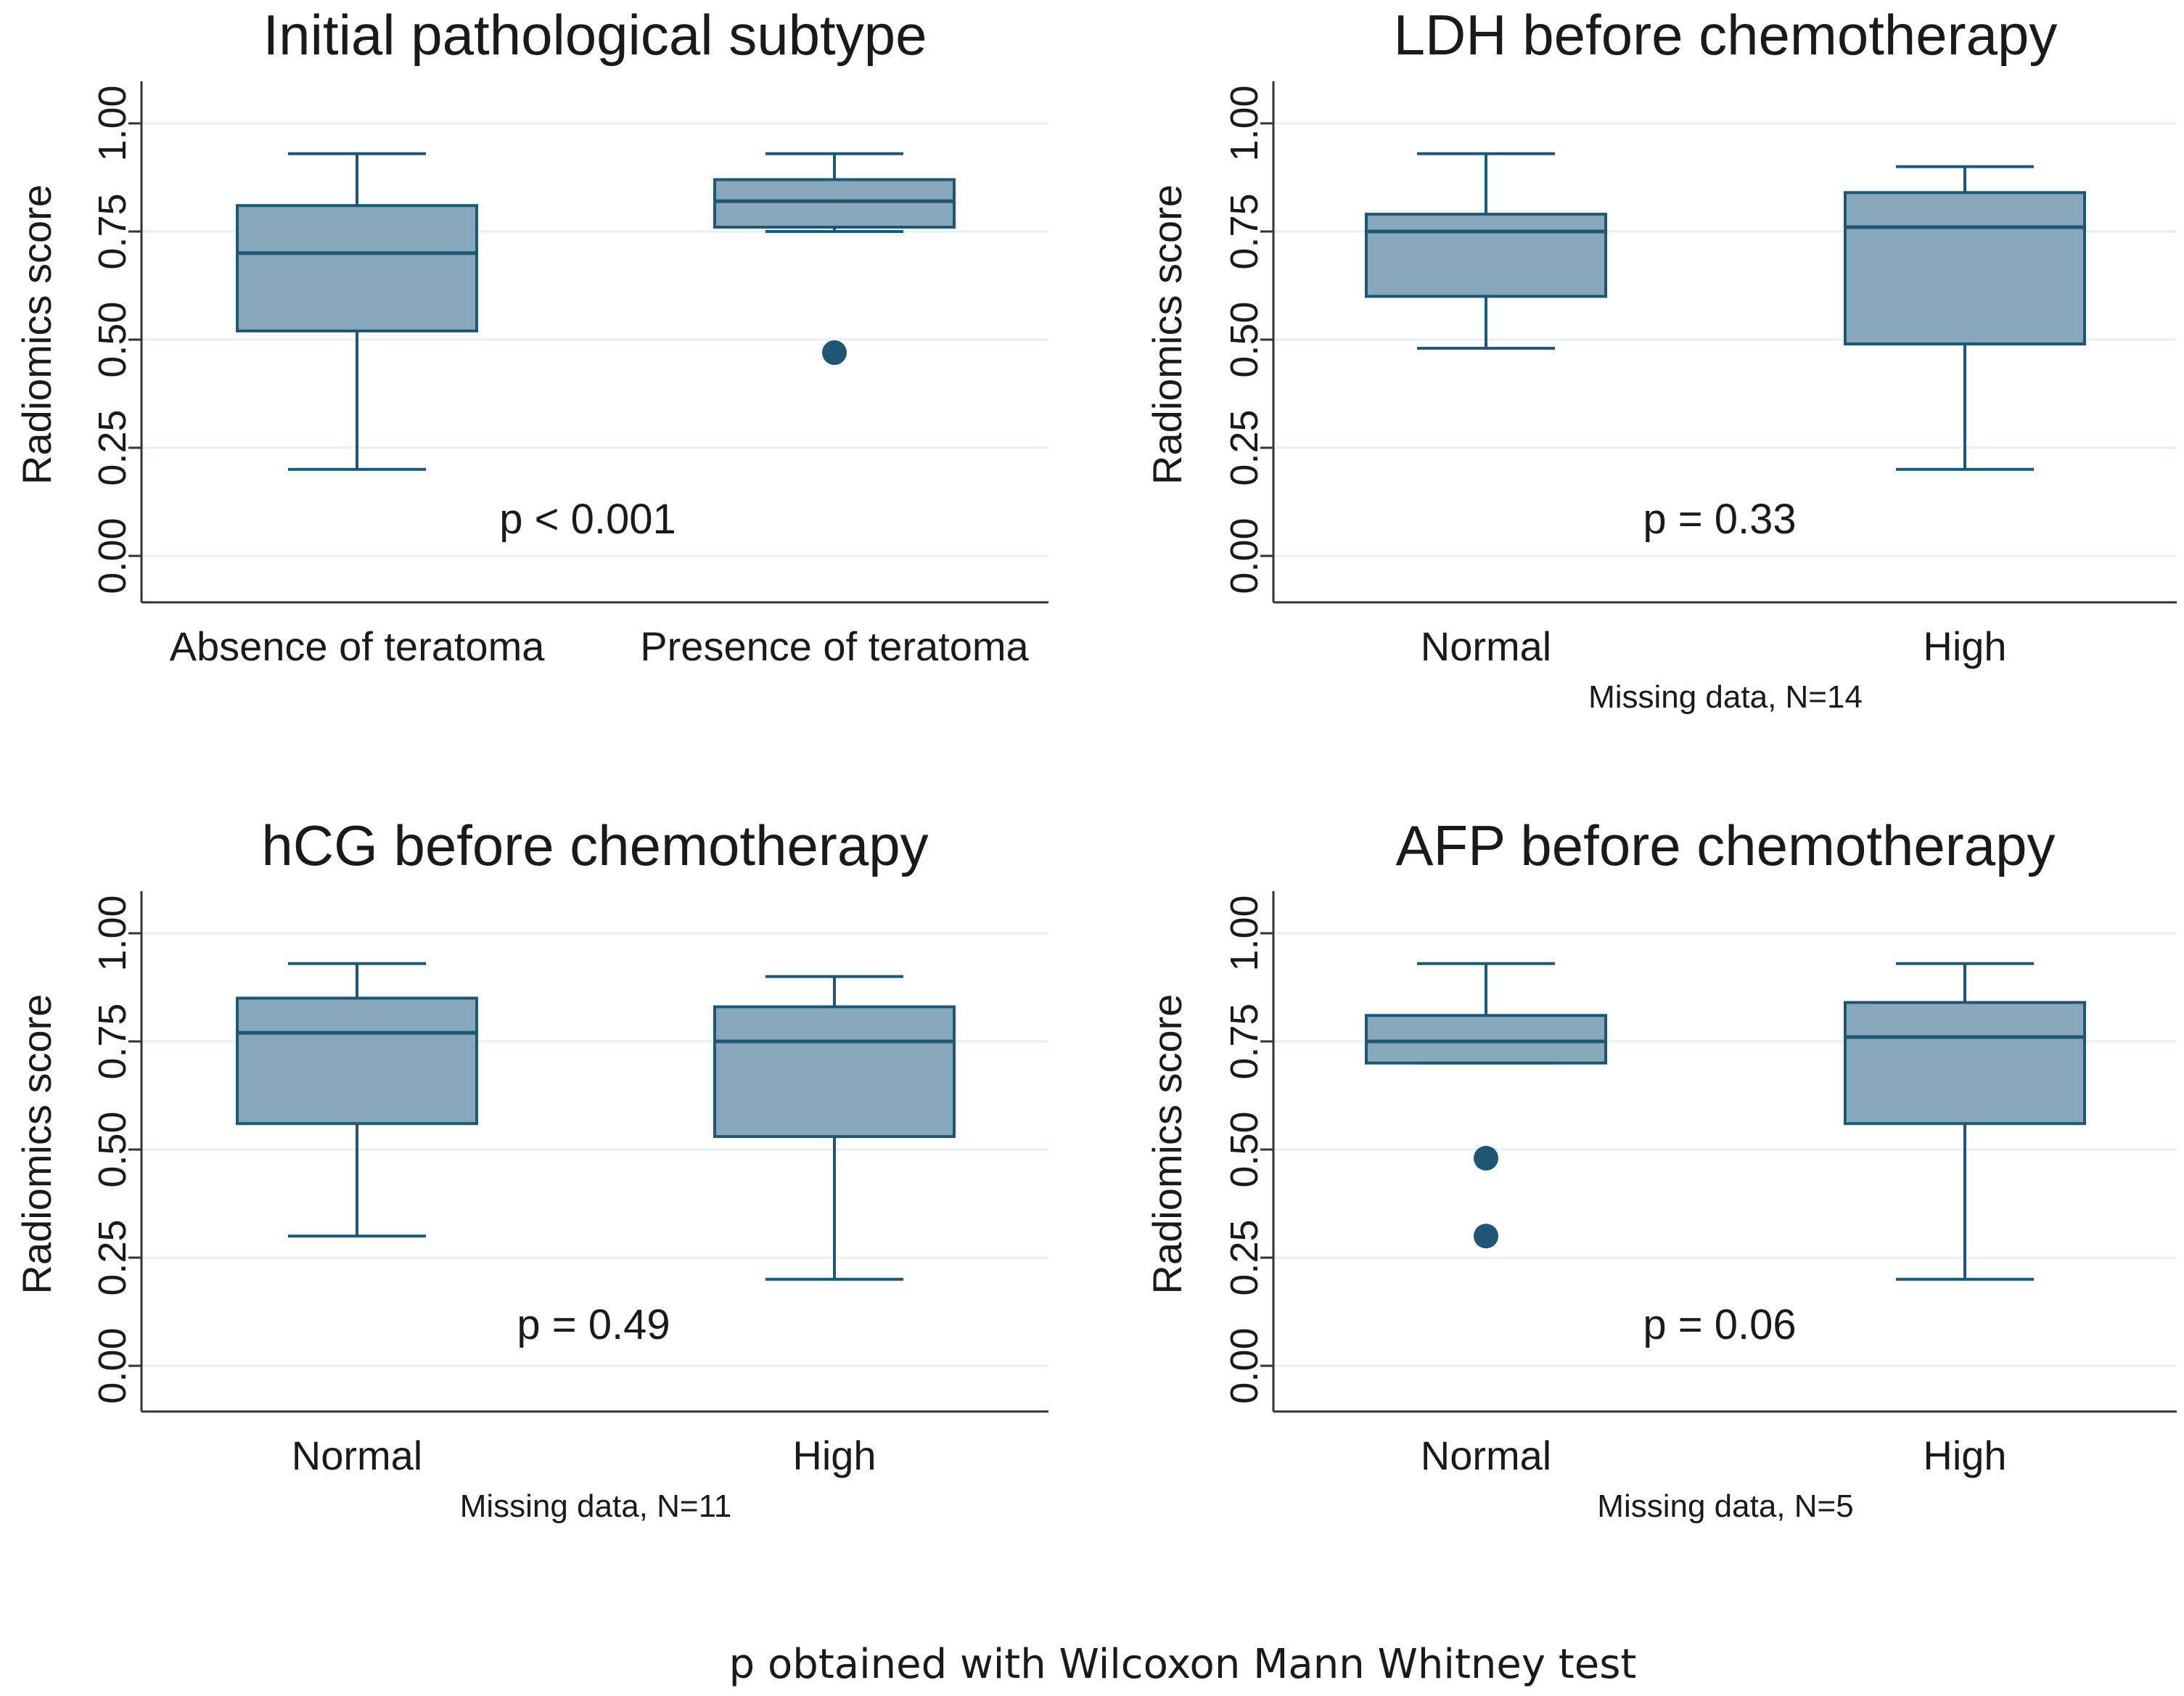  What do you see at coordinates (593, 1324) in the screenshot?
I see `p-value-label: p = 0.49` at bounding box center [593, 1324].